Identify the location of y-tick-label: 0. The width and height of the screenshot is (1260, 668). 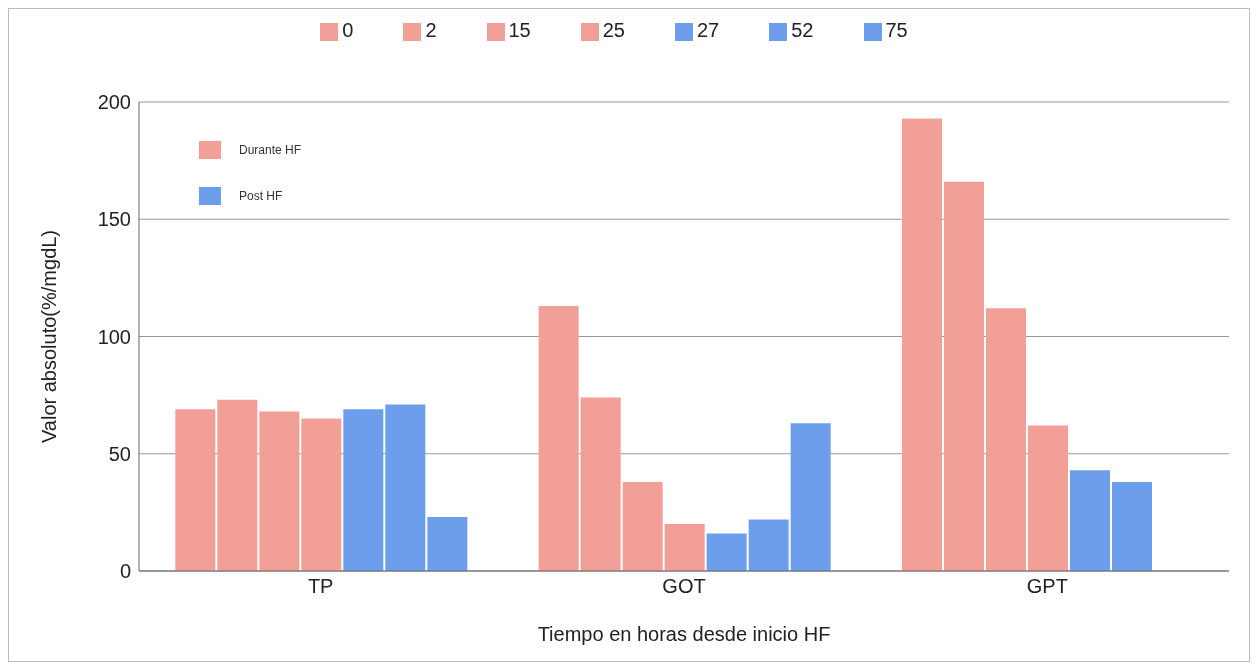
(125, 571).